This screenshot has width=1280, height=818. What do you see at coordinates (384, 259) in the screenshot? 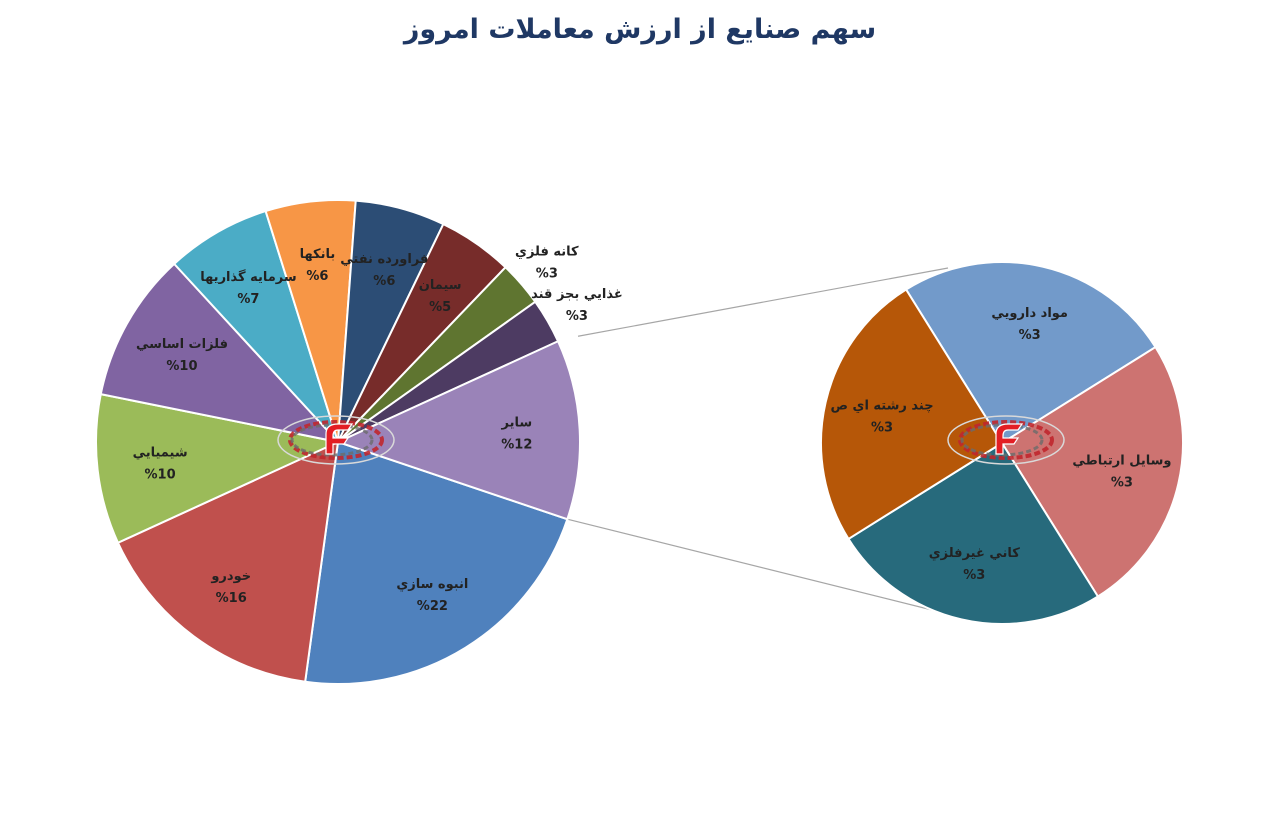
I see `main-label-6: فراورده نفتي` at bounding box center [384, 259].